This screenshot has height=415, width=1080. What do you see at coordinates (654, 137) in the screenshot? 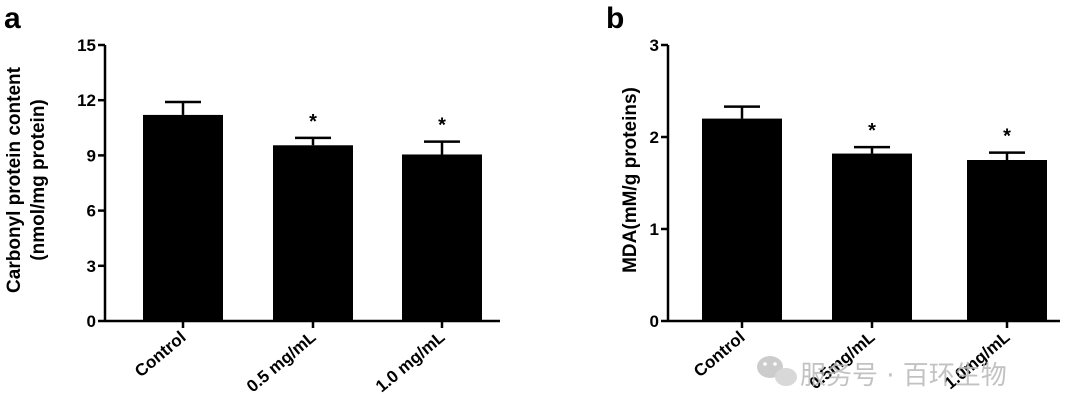
I see `y-tick-label: 2` at bounding box center [654, 137].